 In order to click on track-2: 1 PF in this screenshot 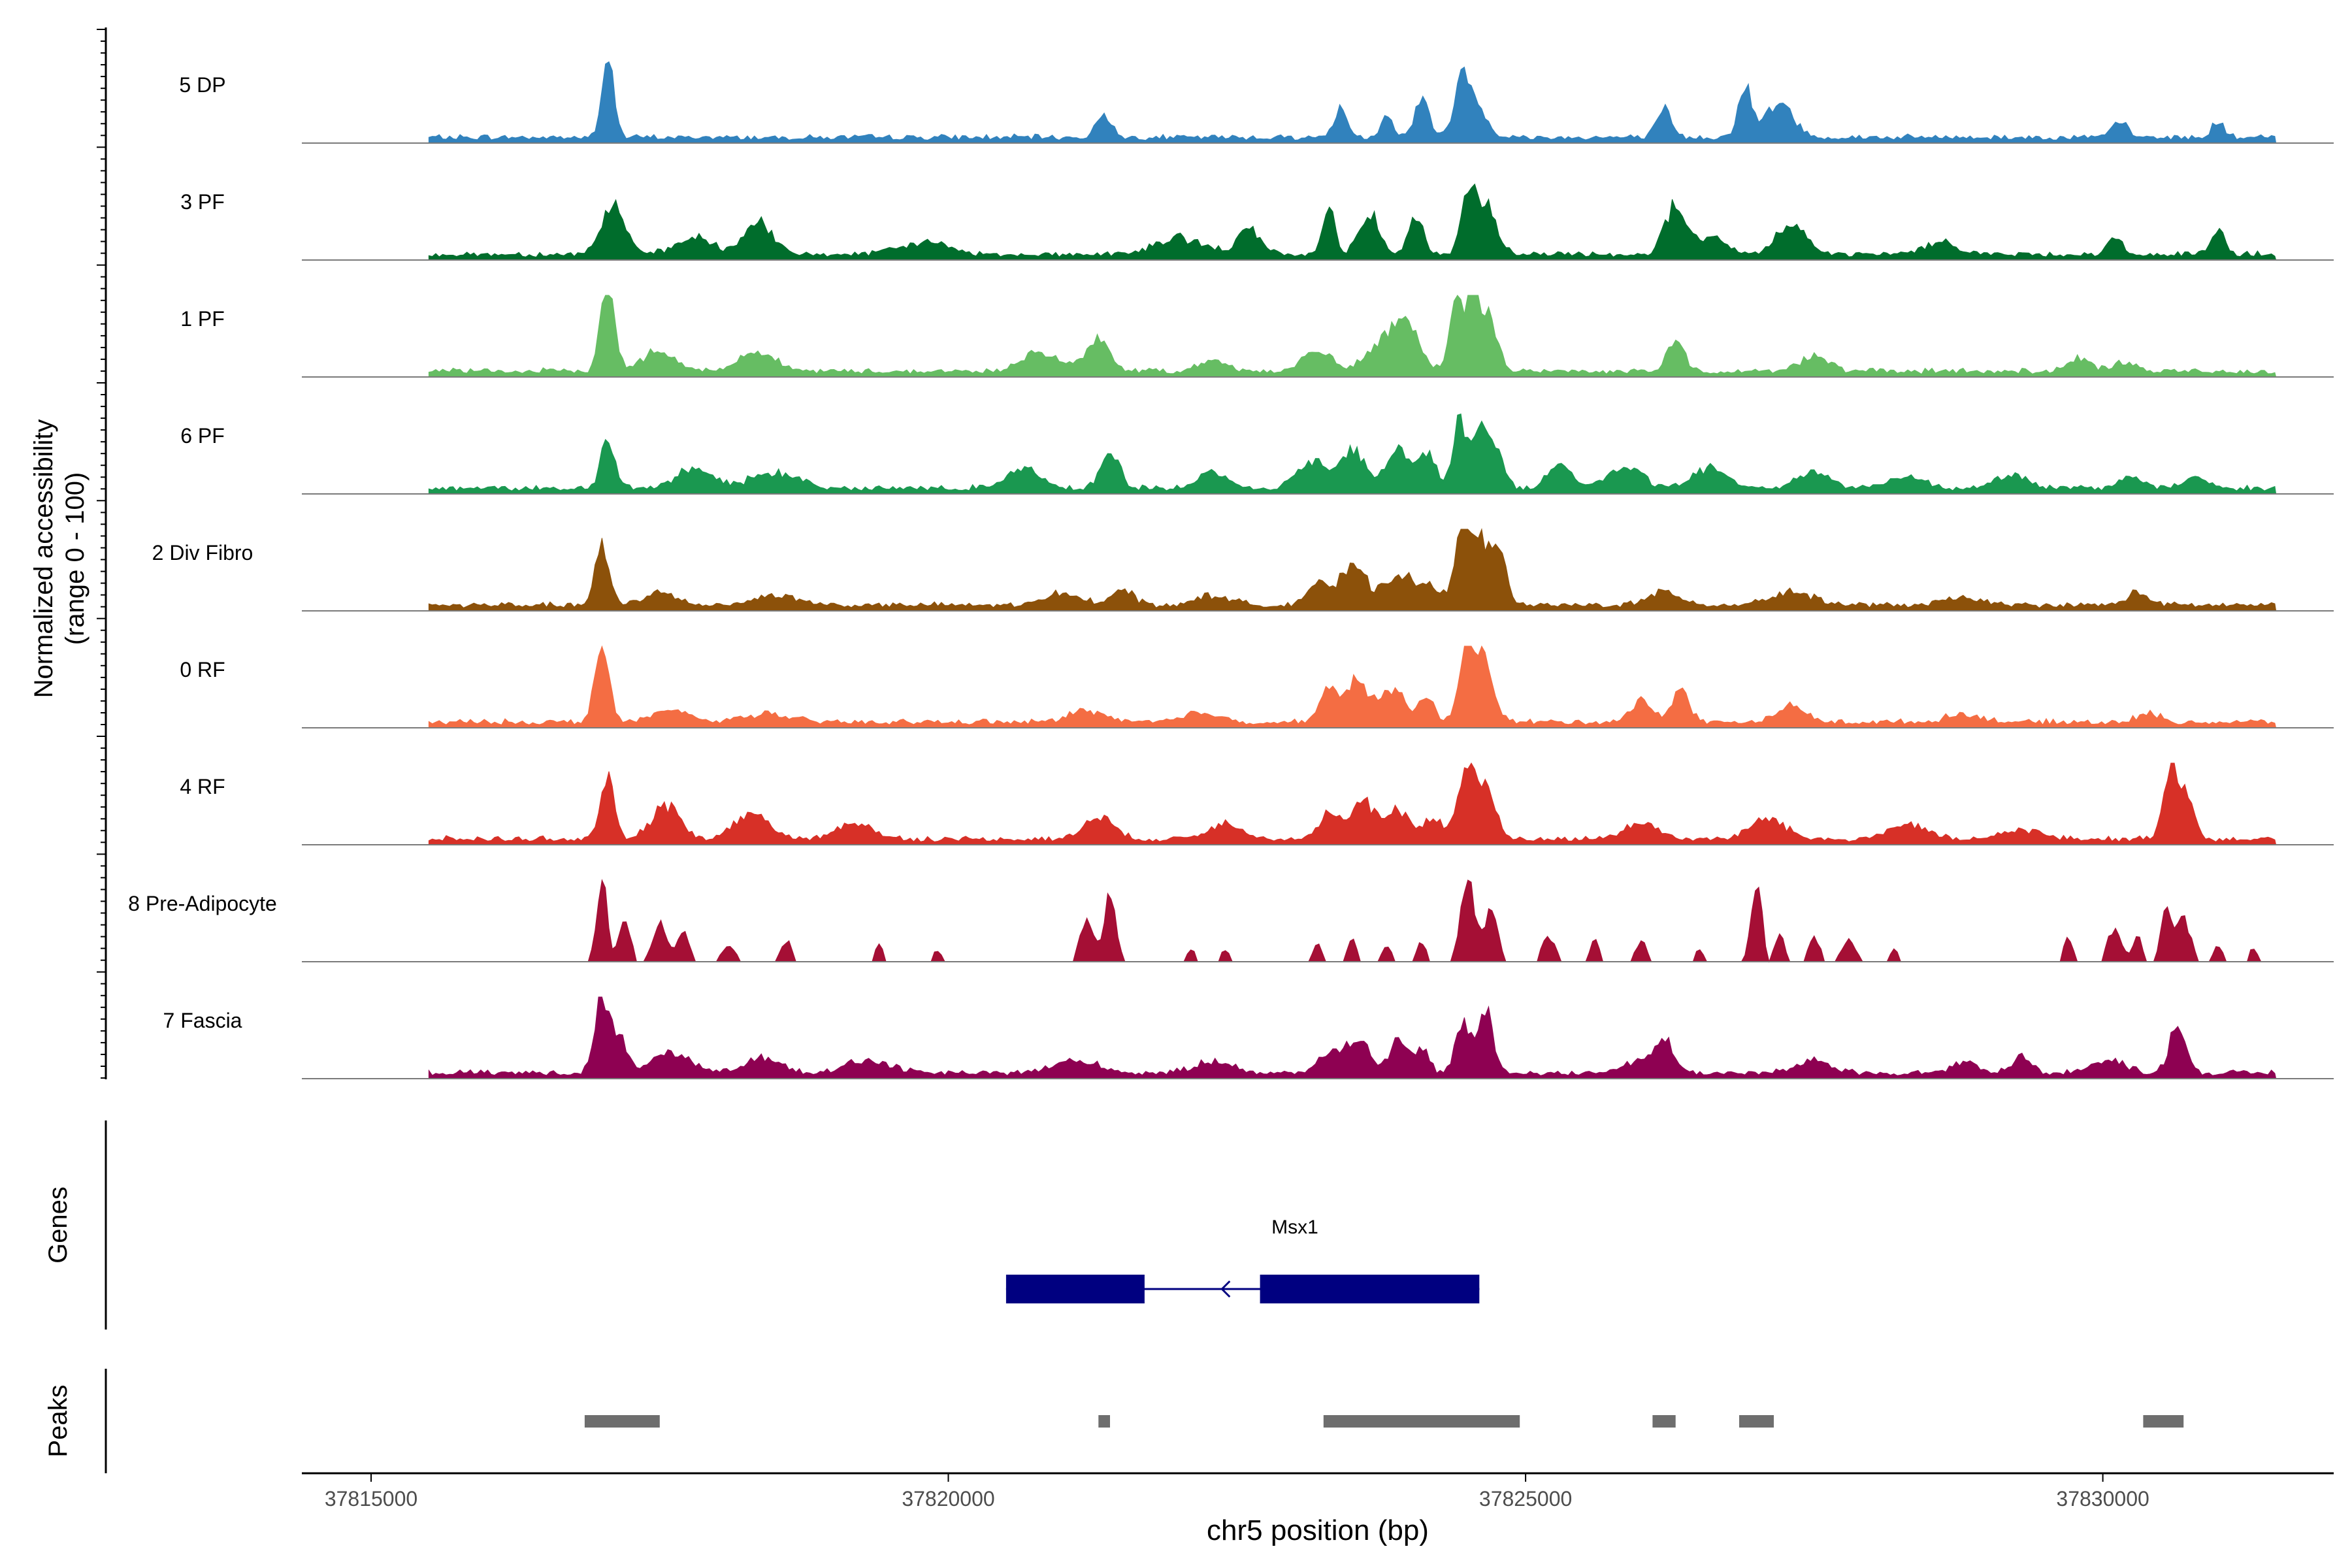, I will do `click(1257, 336)`.